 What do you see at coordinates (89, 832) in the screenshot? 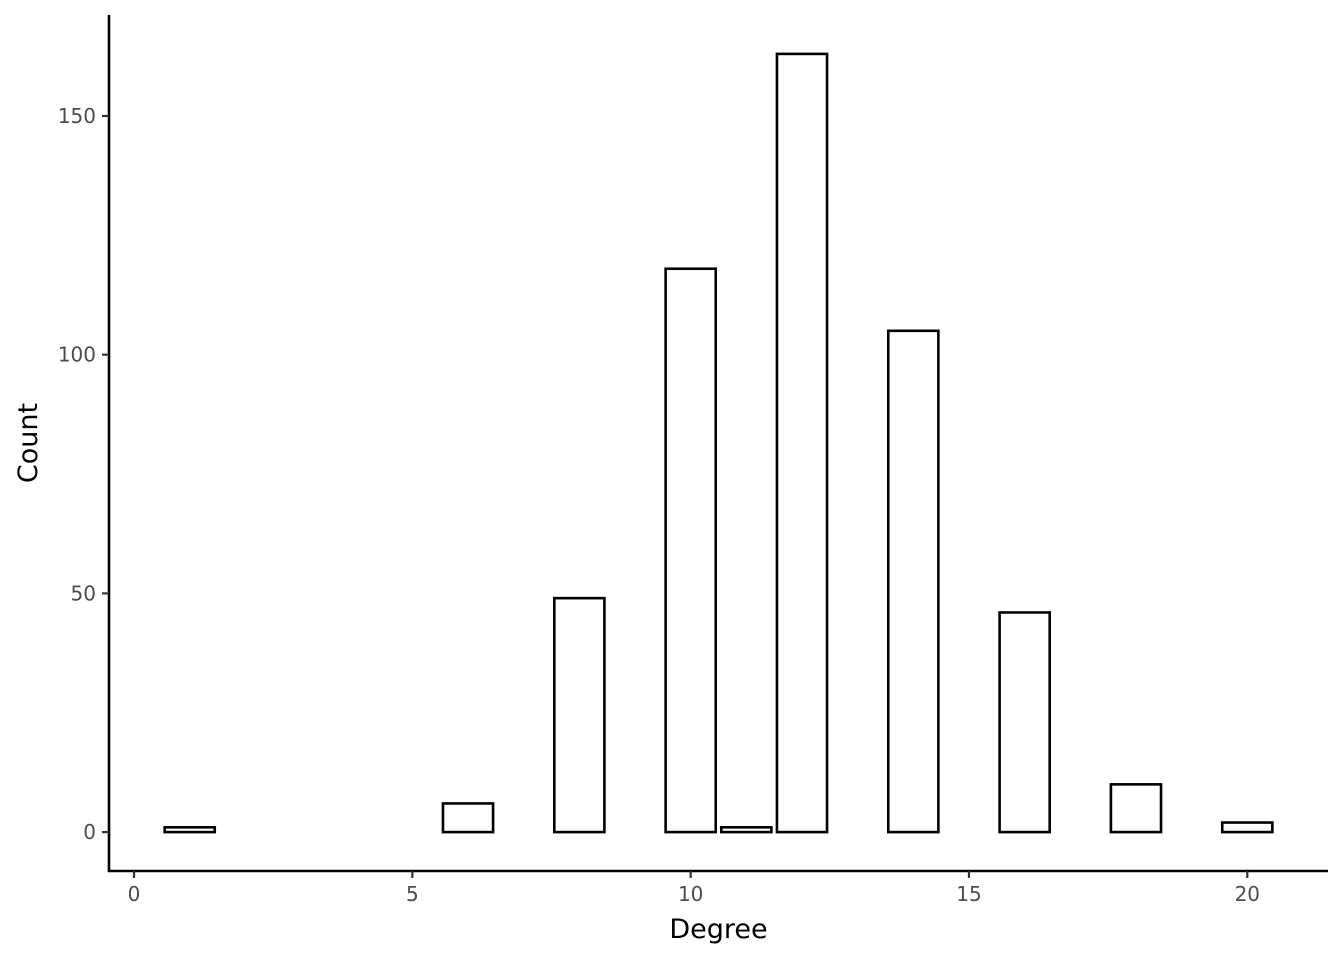
I see `y-tick-label: 0` at bounding box center [89, 832].